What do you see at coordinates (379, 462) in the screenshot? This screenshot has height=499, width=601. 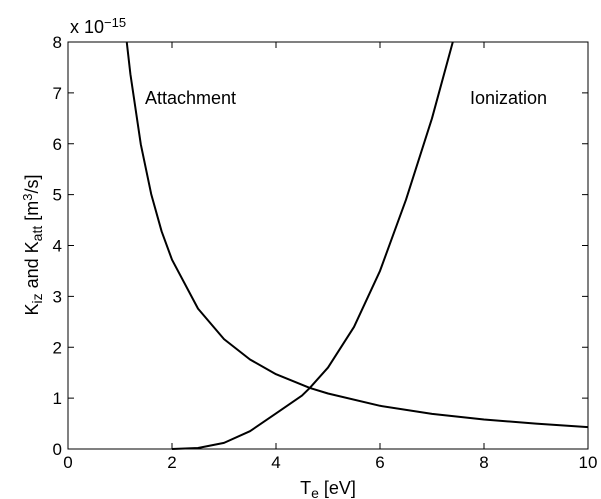 I see `x-tick-label: 6` at bounding box center [379, 462].